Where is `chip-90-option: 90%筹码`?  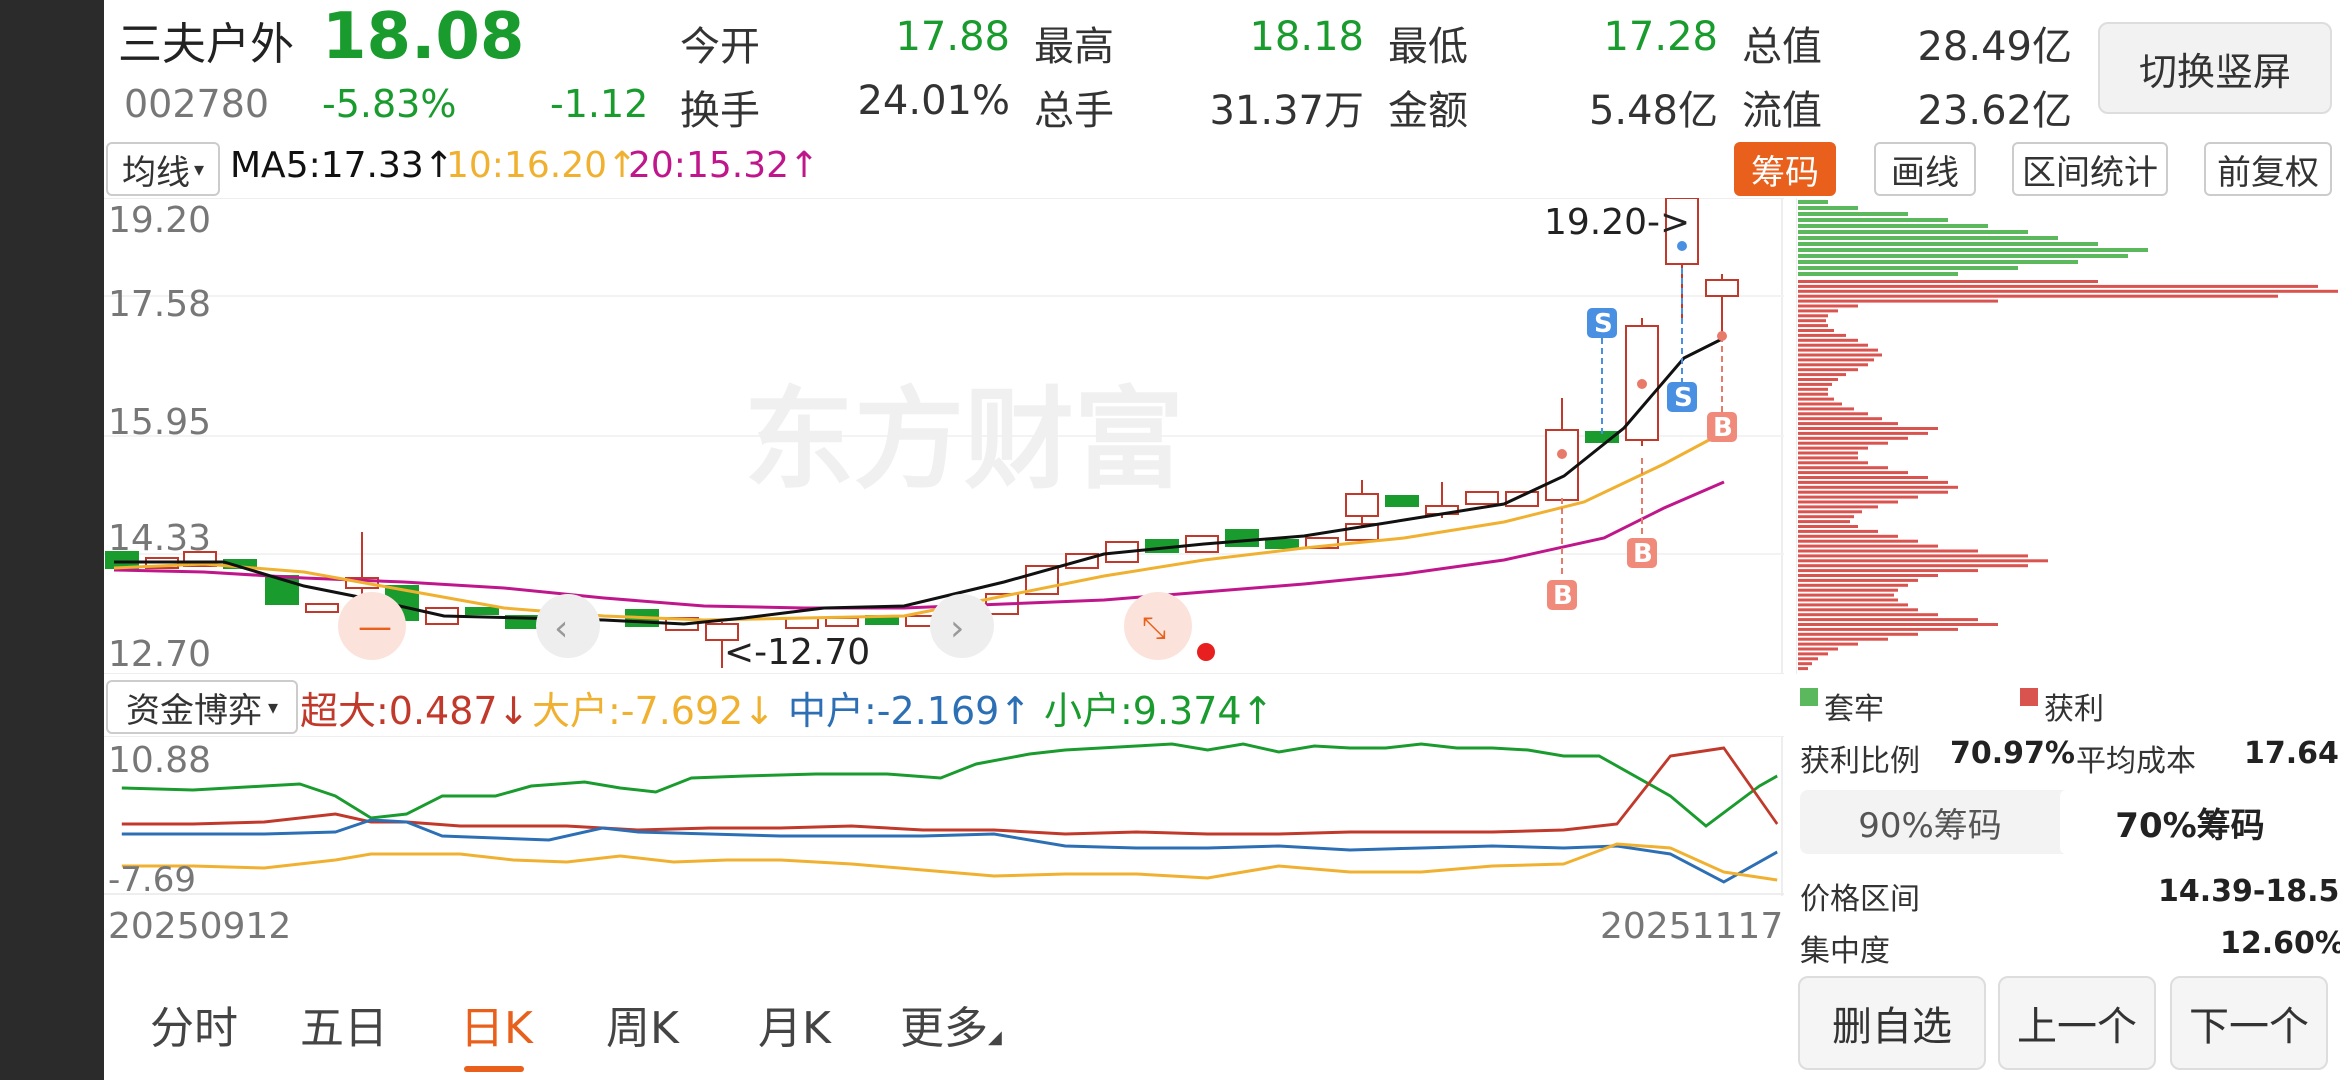 chip-90-option: 90%筹码 is located at coordinates (1930, 825).